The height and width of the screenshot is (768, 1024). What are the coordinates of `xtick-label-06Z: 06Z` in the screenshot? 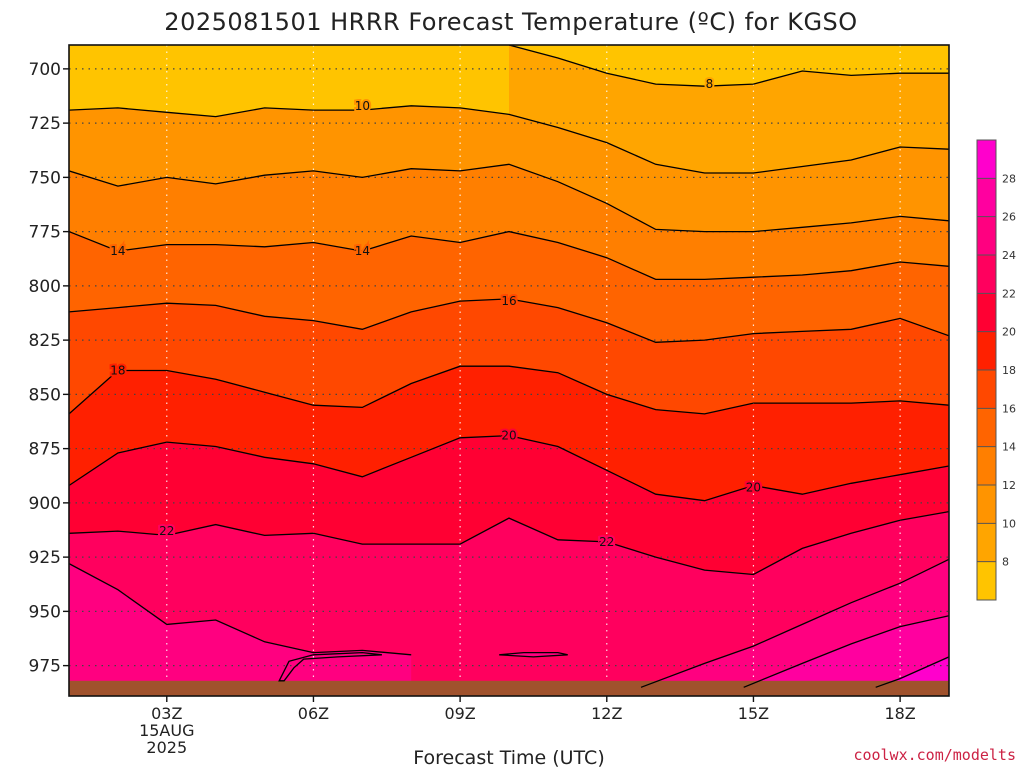 It's located at (313, 713).